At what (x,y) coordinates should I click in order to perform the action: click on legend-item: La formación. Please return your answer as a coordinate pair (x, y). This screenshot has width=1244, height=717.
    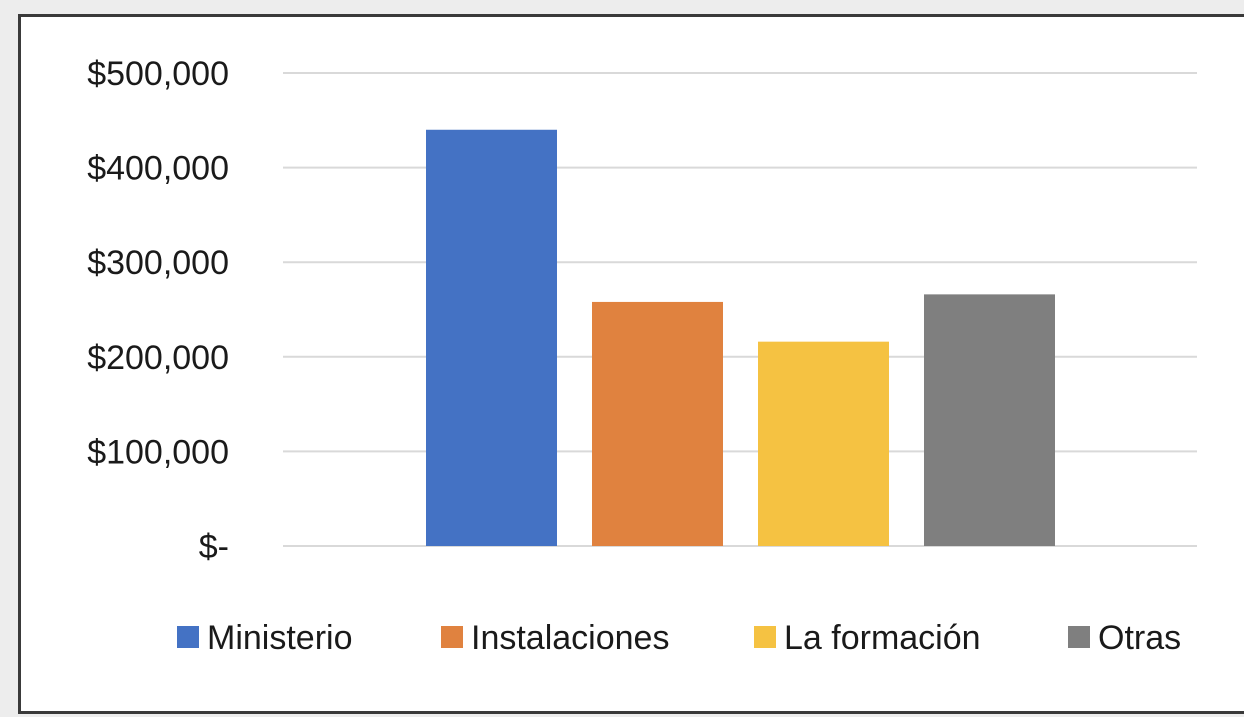
    Looking at the image, I should click on (867, 638).